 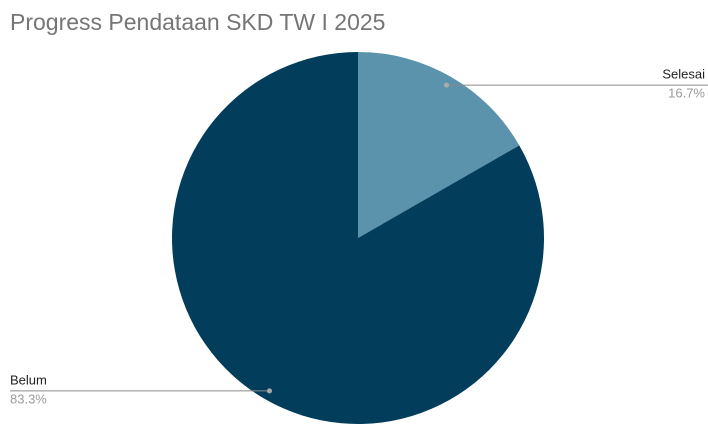 What do you see at coordinates (683, 74) in the screenshot?
I see `slice-label: Selesai` at bounding box center [683, 74].